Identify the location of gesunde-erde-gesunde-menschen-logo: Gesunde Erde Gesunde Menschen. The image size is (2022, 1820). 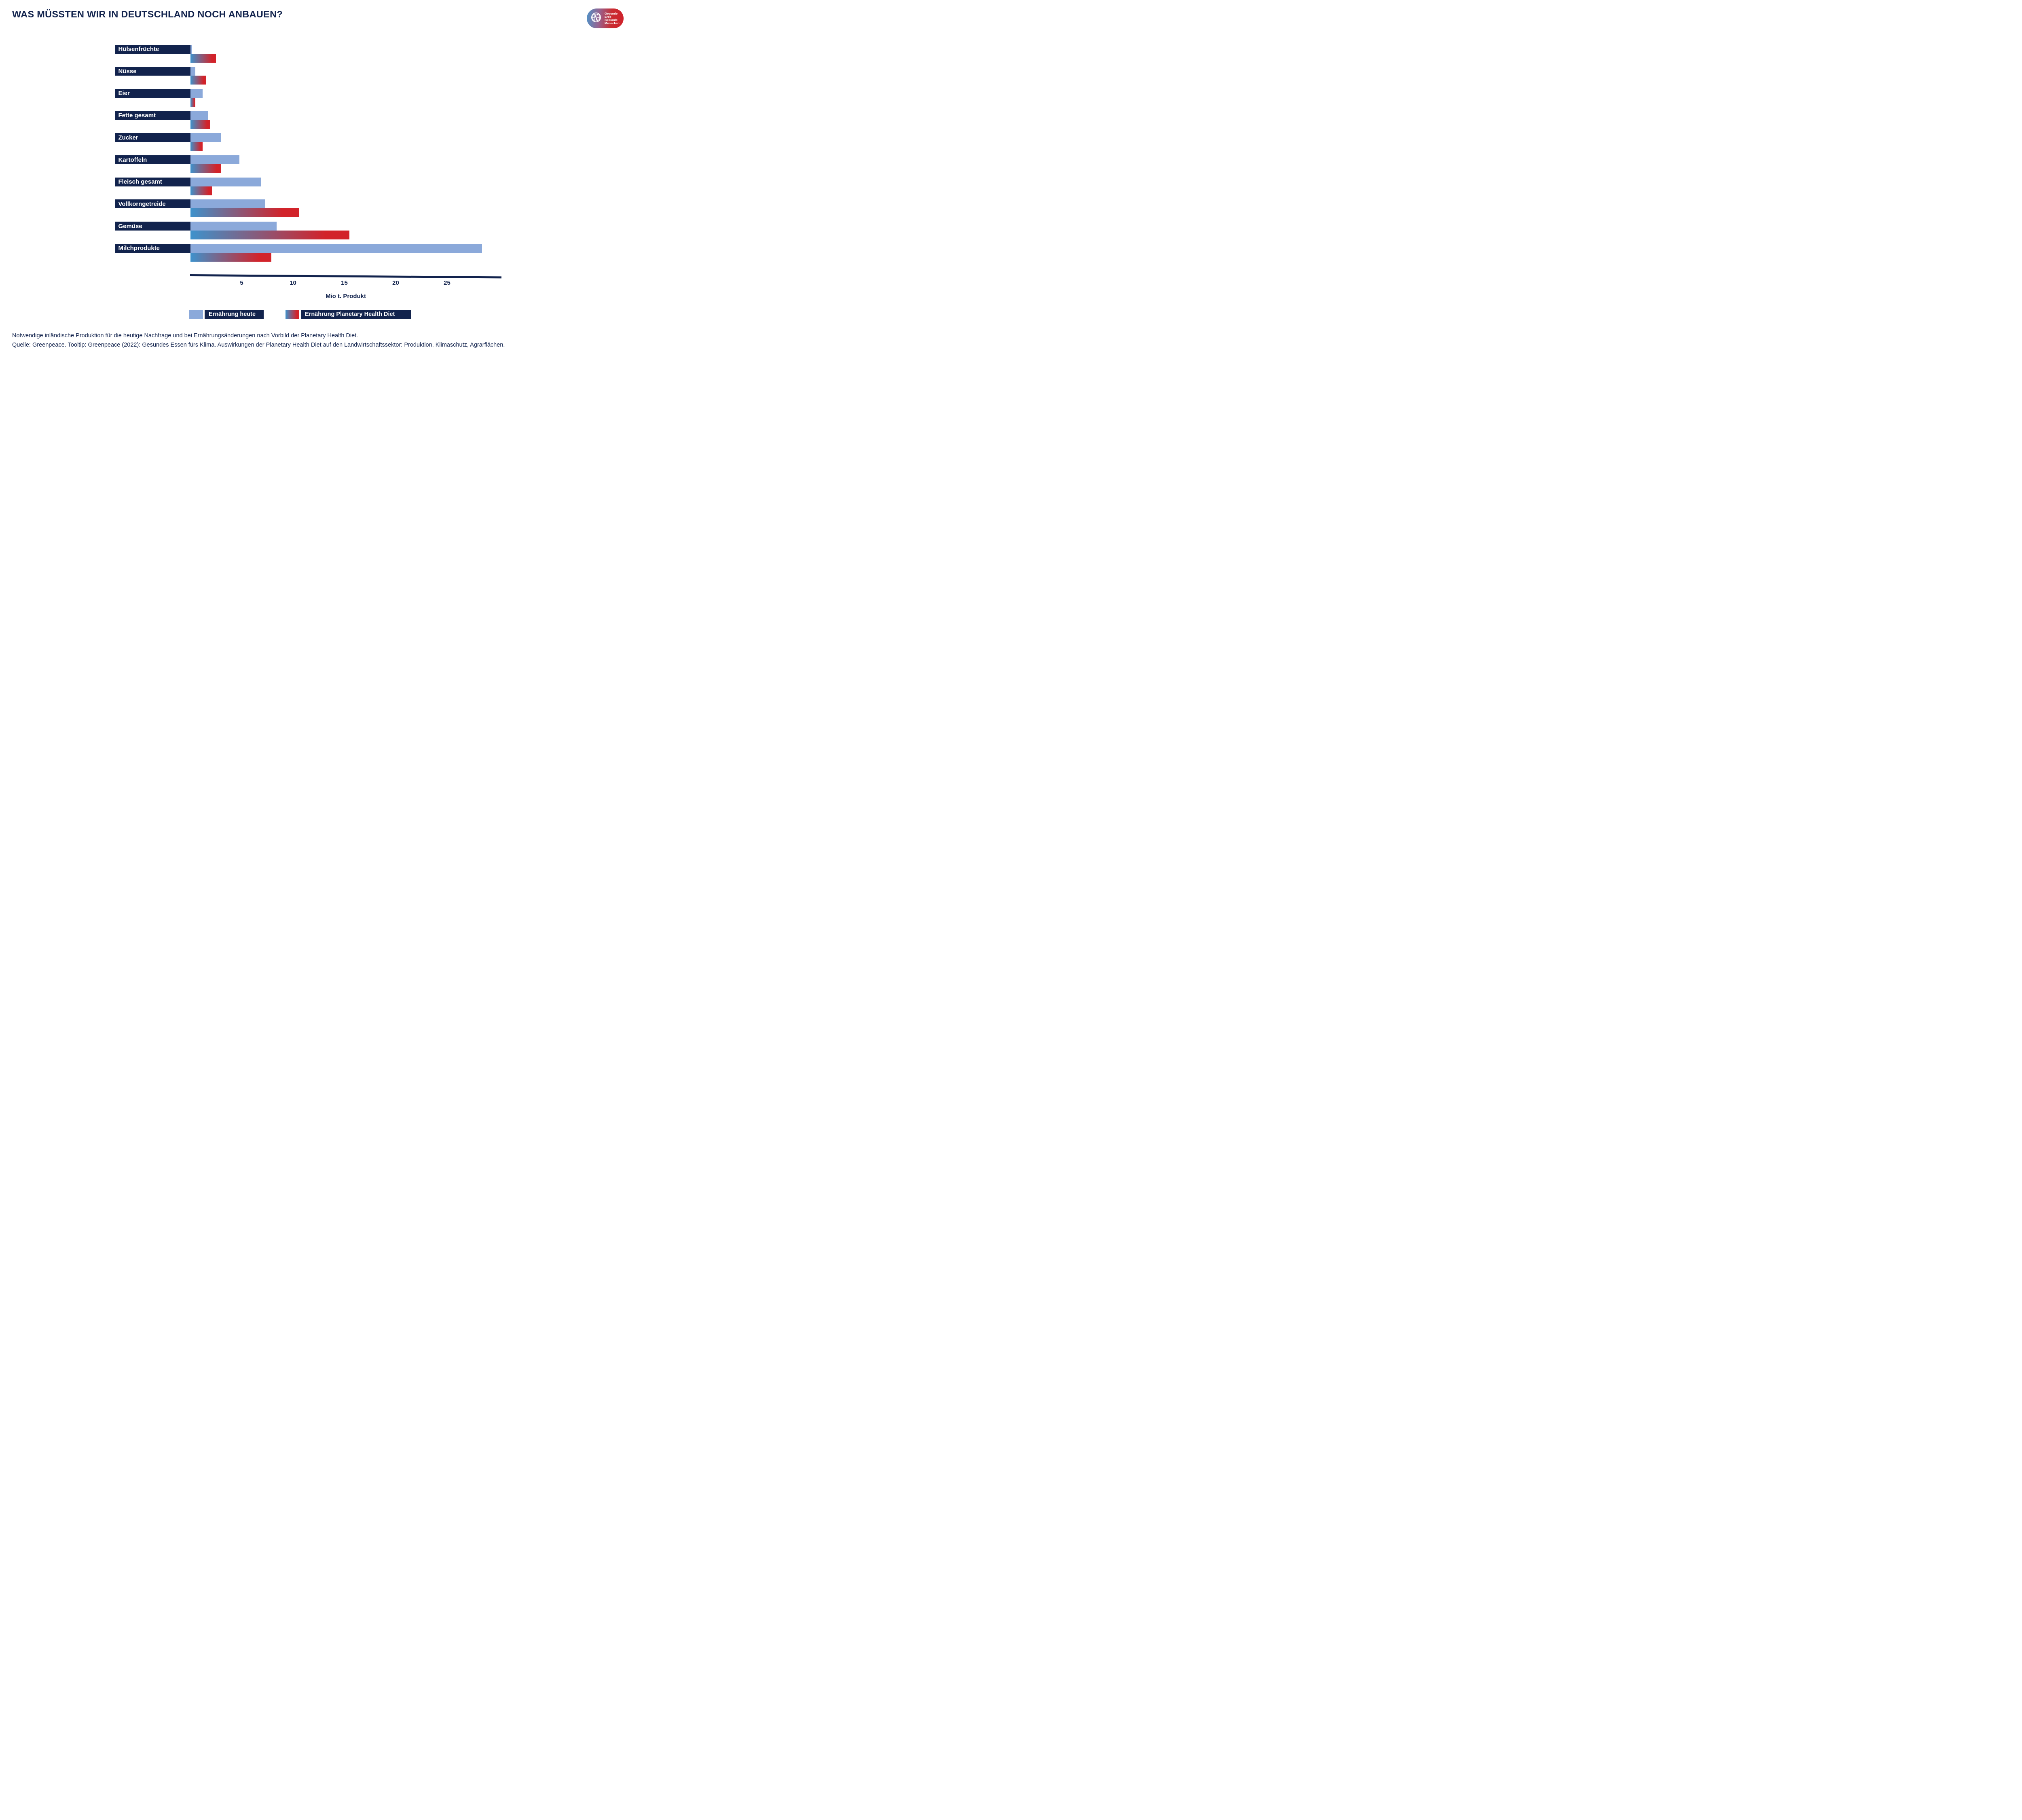
(605, 18).